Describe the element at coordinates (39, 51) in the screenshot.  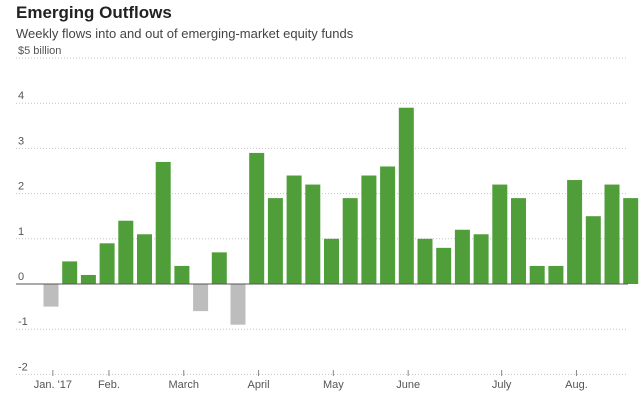
I see `y-tick-label: $5 billion` at that location.